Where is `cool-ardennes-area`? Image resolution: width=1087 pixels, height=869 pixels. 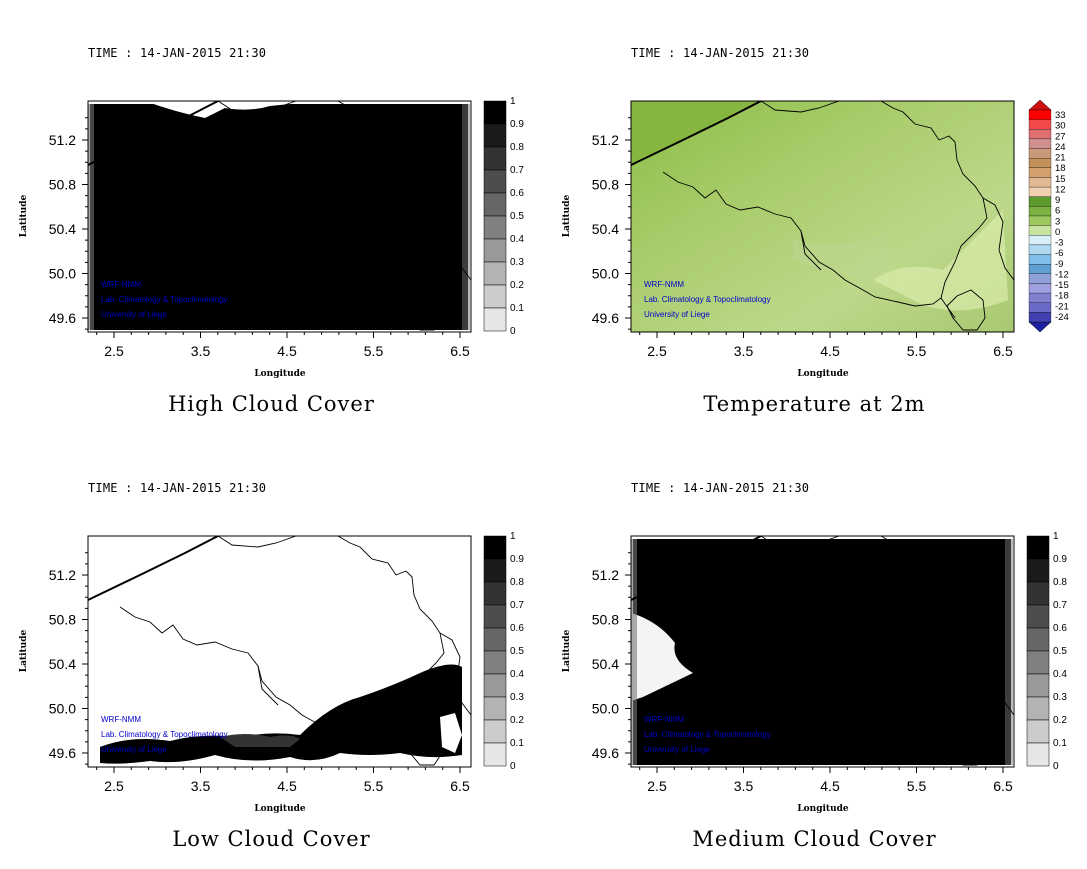 cool-ardennes-area is located at coordinates (940, 260).